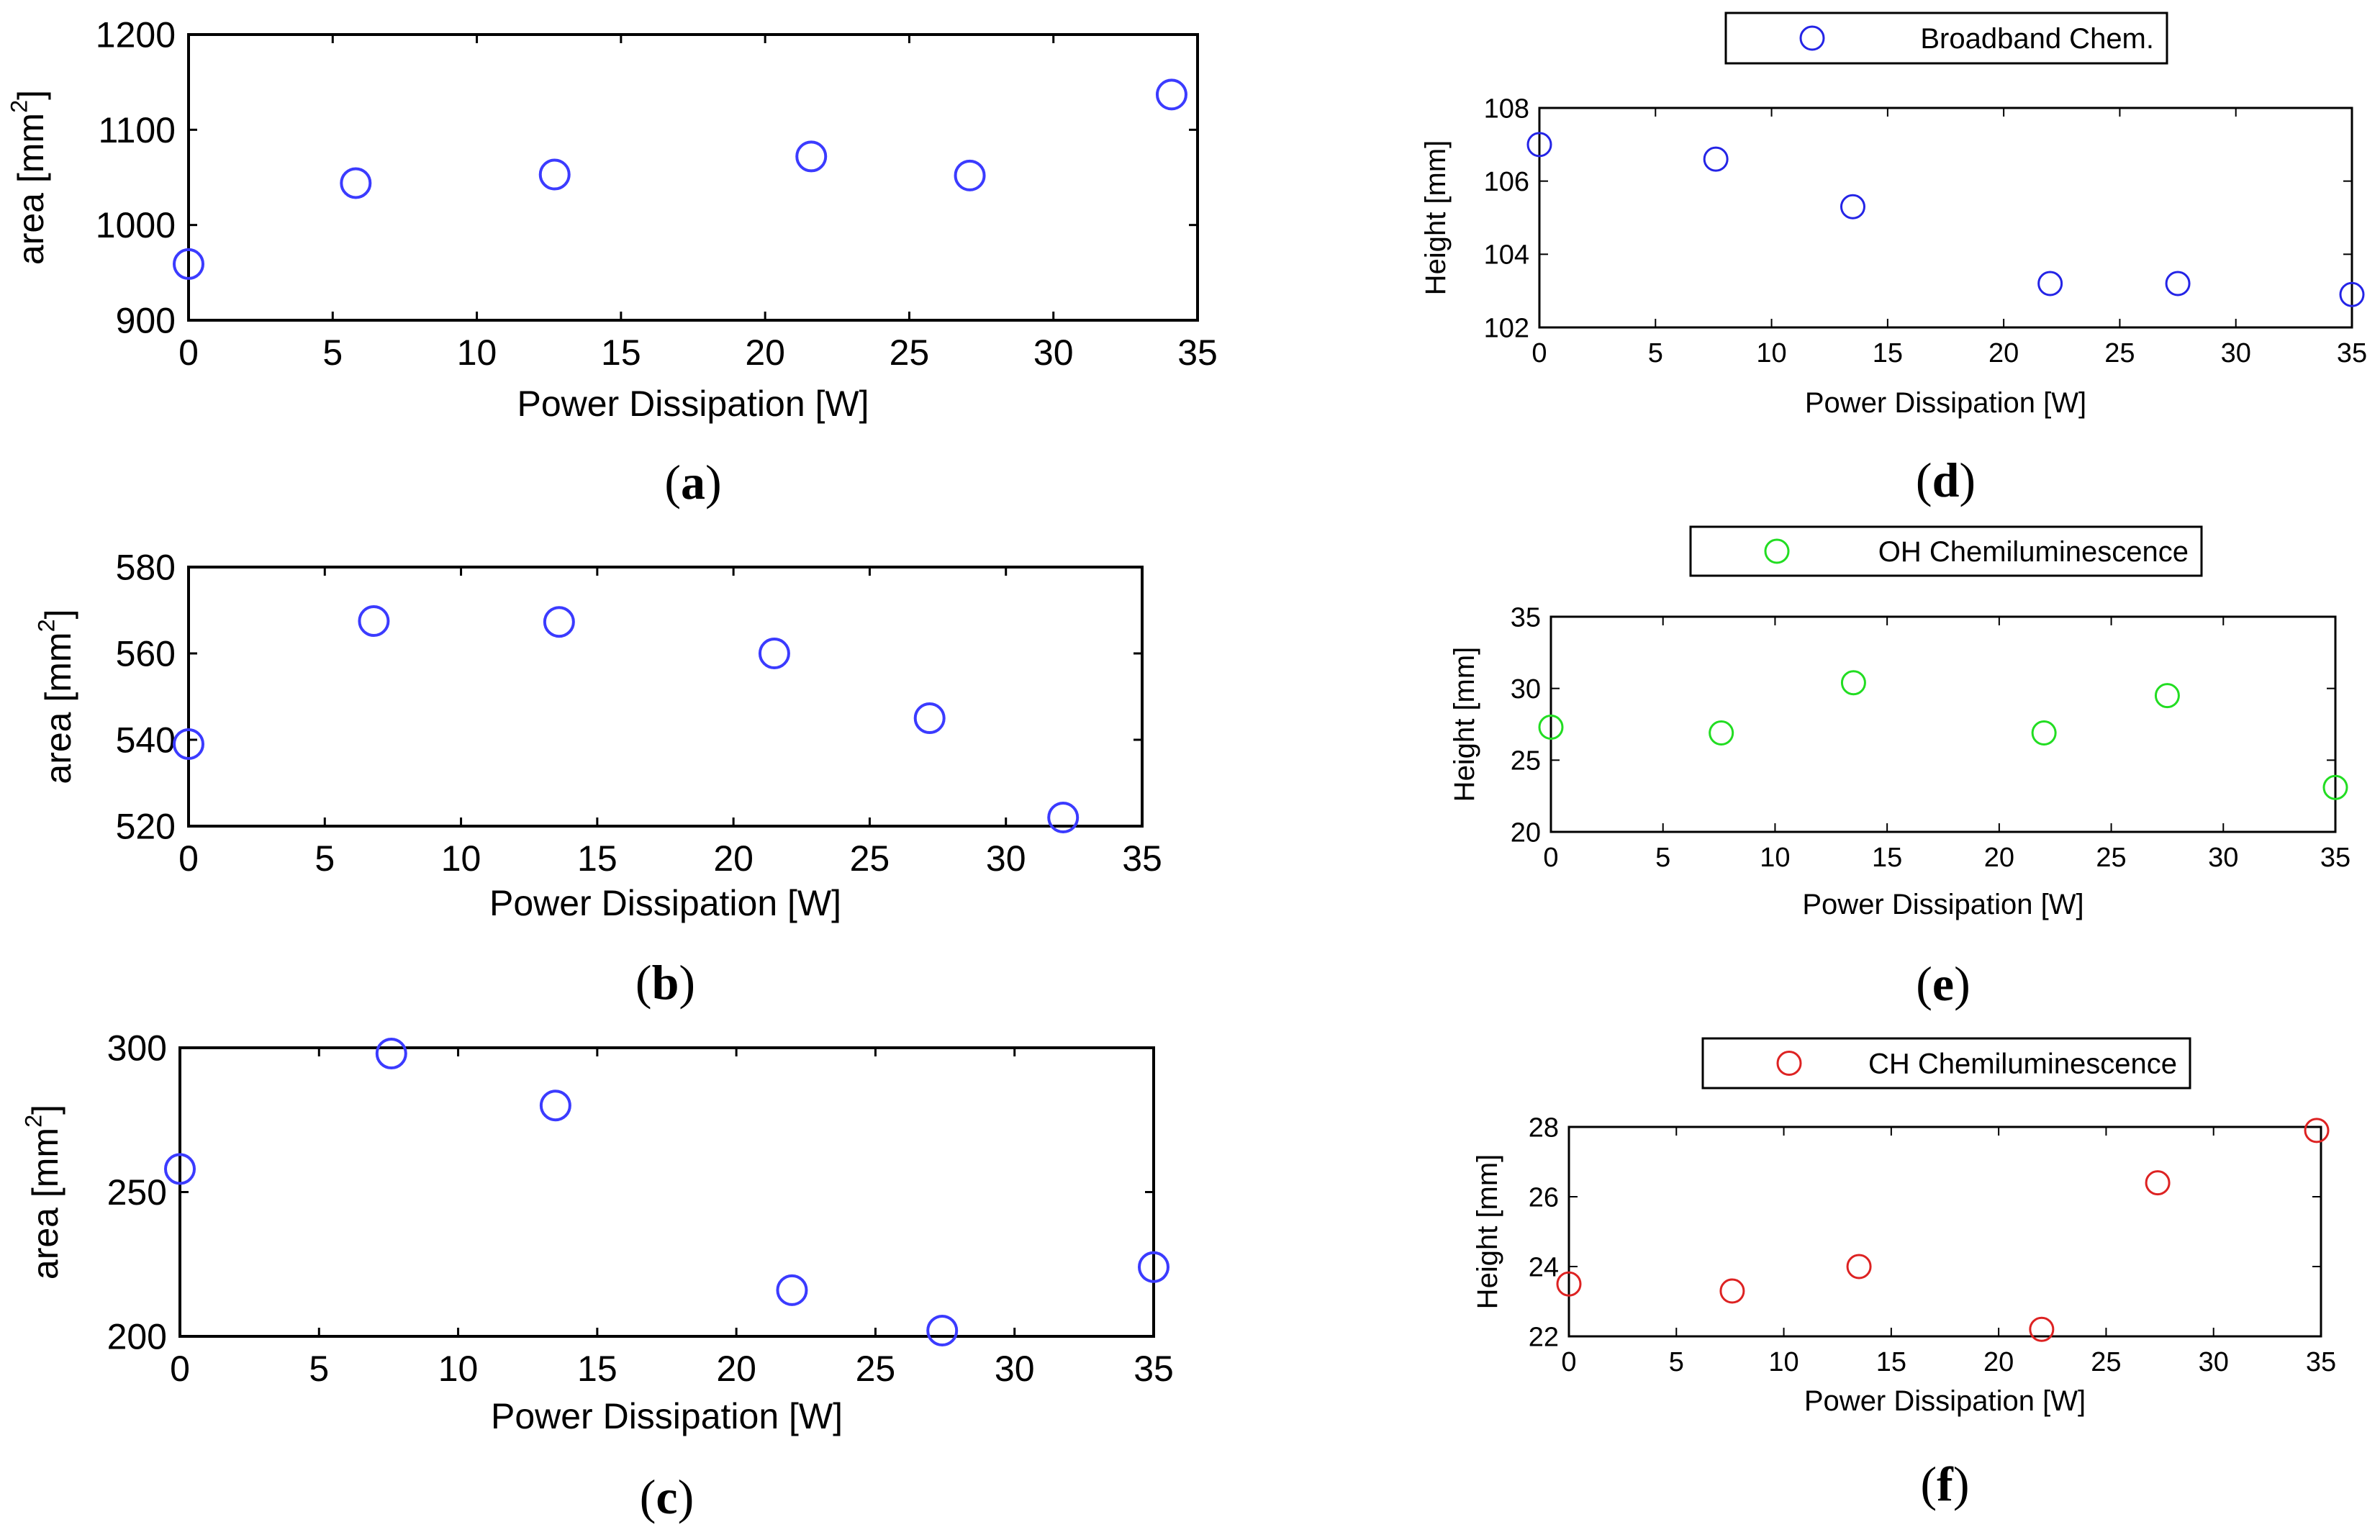 The image size is (2380, 1540). I want to click on y-tick-label: 250, so click(137, 1192).